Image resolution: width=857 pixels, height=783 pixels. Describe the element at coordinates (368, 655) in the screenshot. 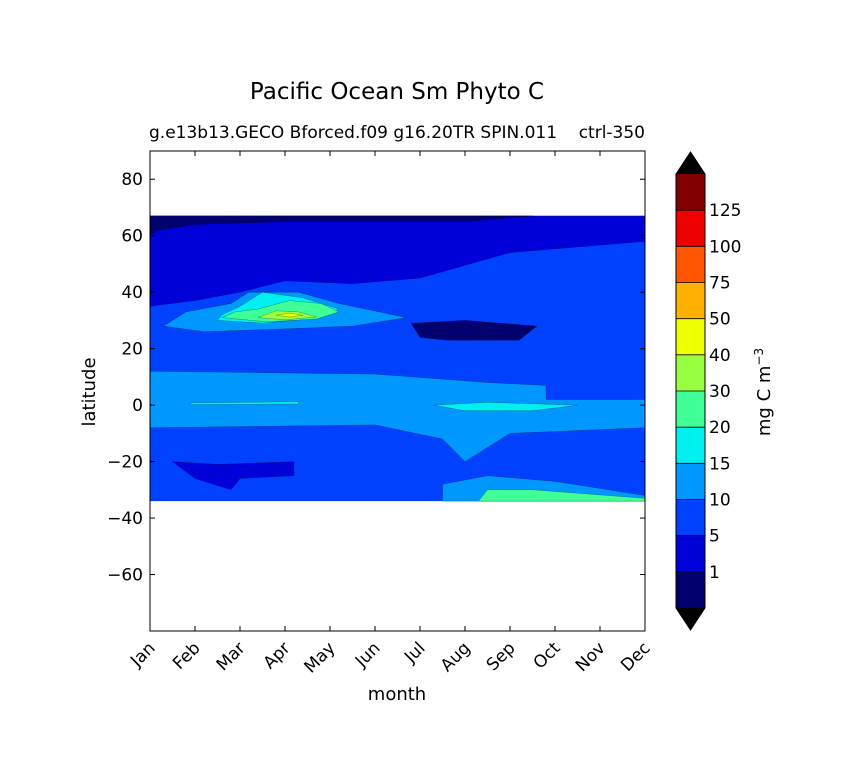

I see `x-tick-label: Jun` at that location.